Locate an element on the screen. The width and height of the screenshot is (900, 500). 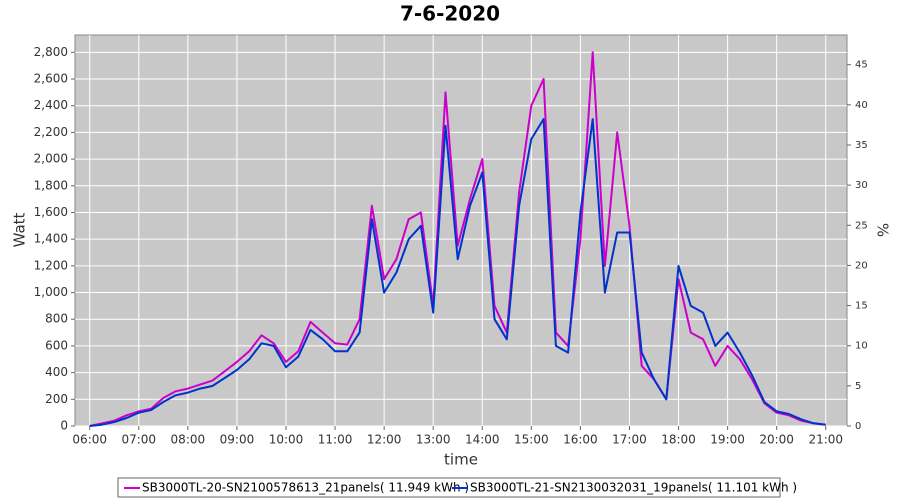
x-tick-label: 07:00 is located at coordinates (138, 440).